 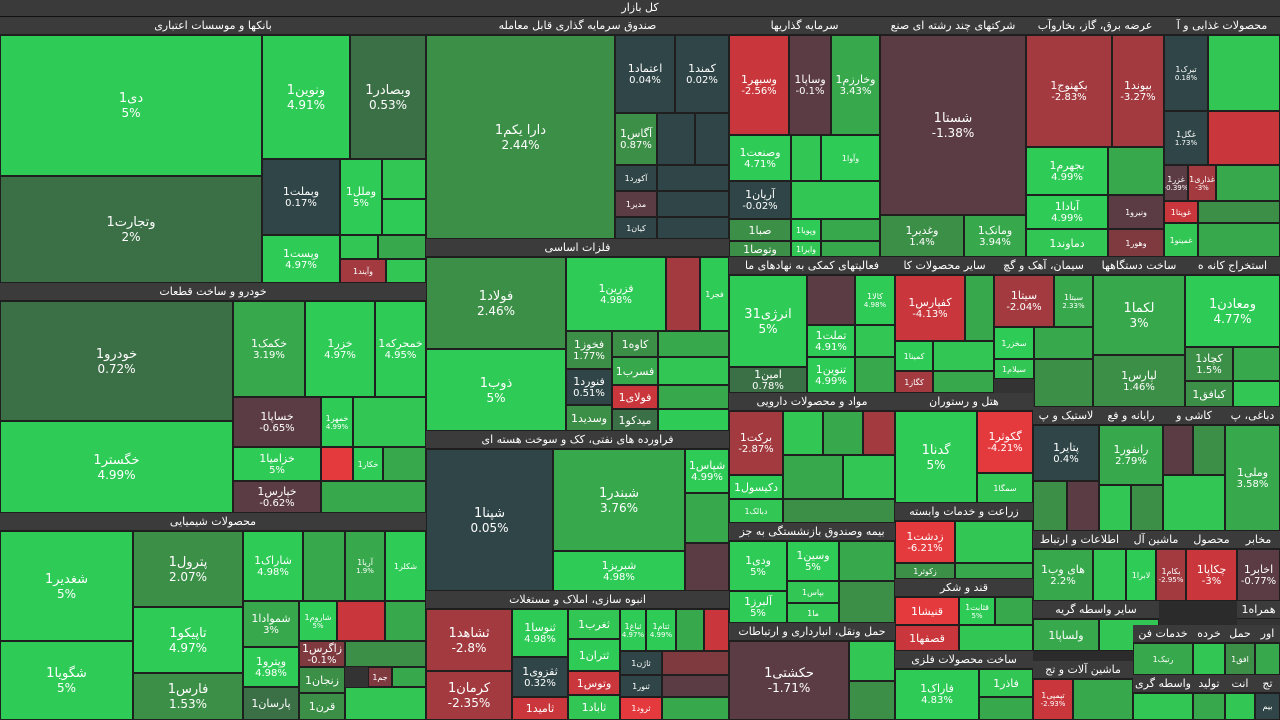 I want to click on sector-title: ساخت دستگاهها, so click(x=1139, y=266).